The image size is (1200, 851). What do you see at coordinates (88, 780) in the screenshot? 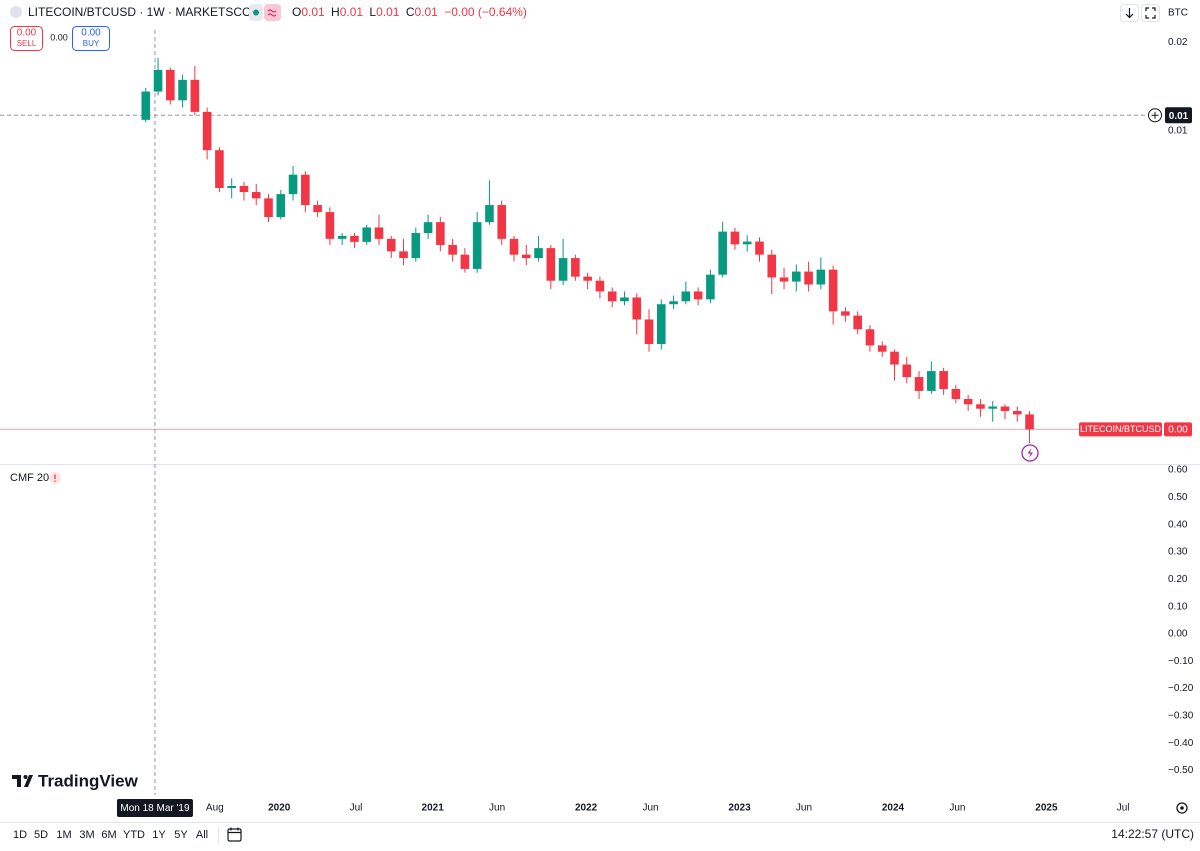
I see `logo-text: TradingView` at bounding box center [88, 780].